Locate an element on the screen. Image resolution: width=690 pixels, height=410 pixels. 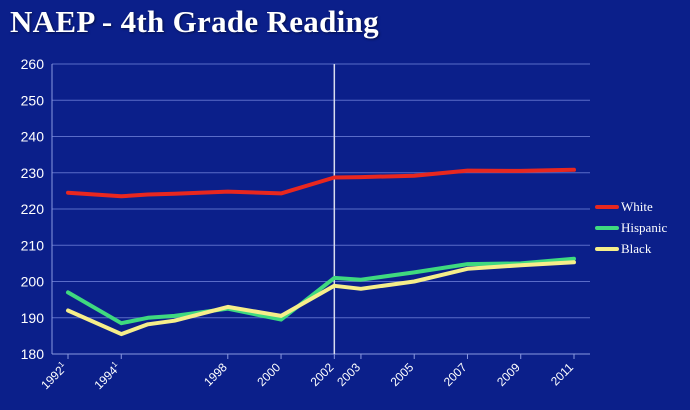
x-tick-label-2011: 2011 is located at coordinates (562, 374).